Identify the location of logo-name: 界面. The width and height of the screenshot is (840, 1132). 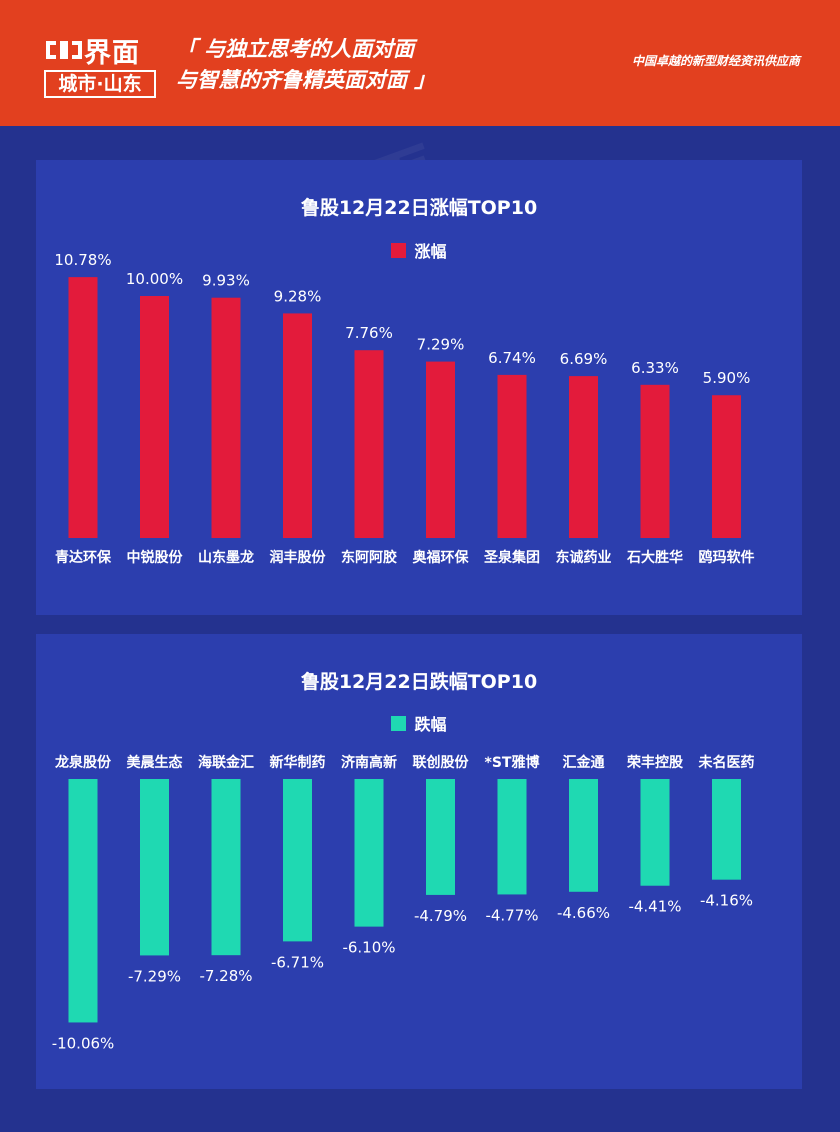
(112, 53).